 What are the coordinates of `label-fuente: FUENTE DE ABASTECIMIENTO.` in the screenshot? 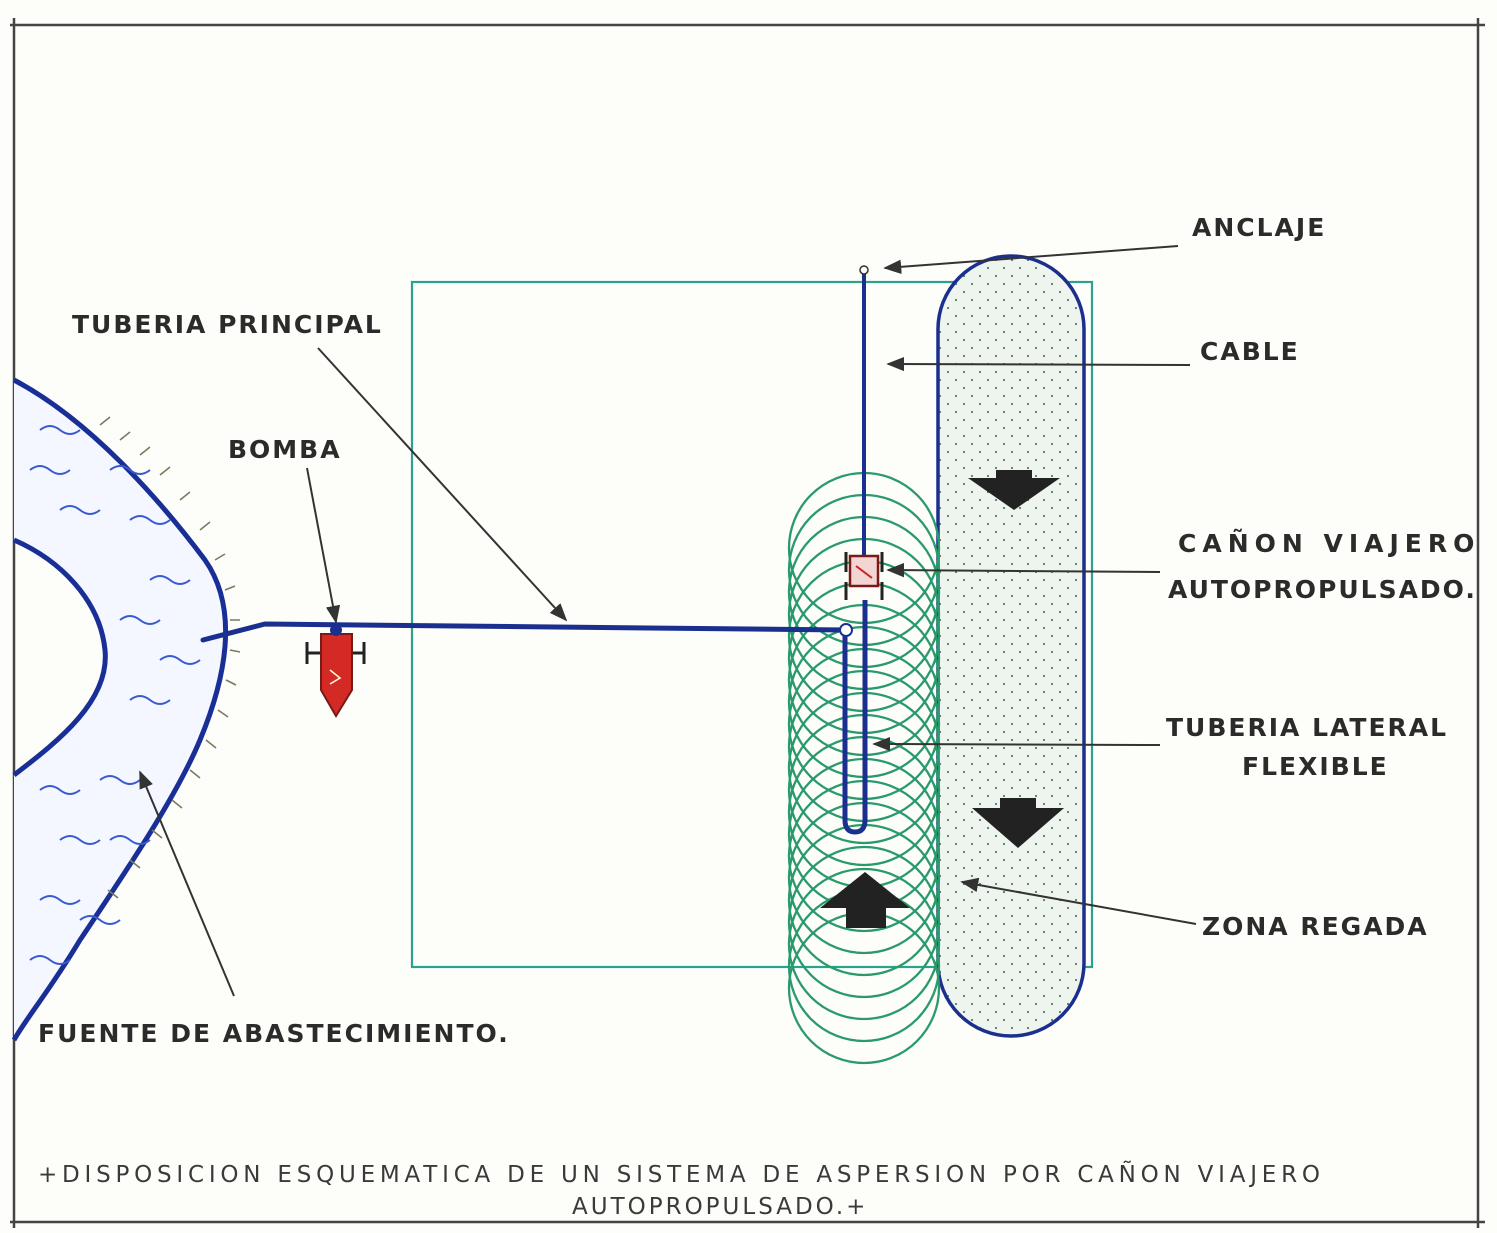 It's located at (274, 1033).